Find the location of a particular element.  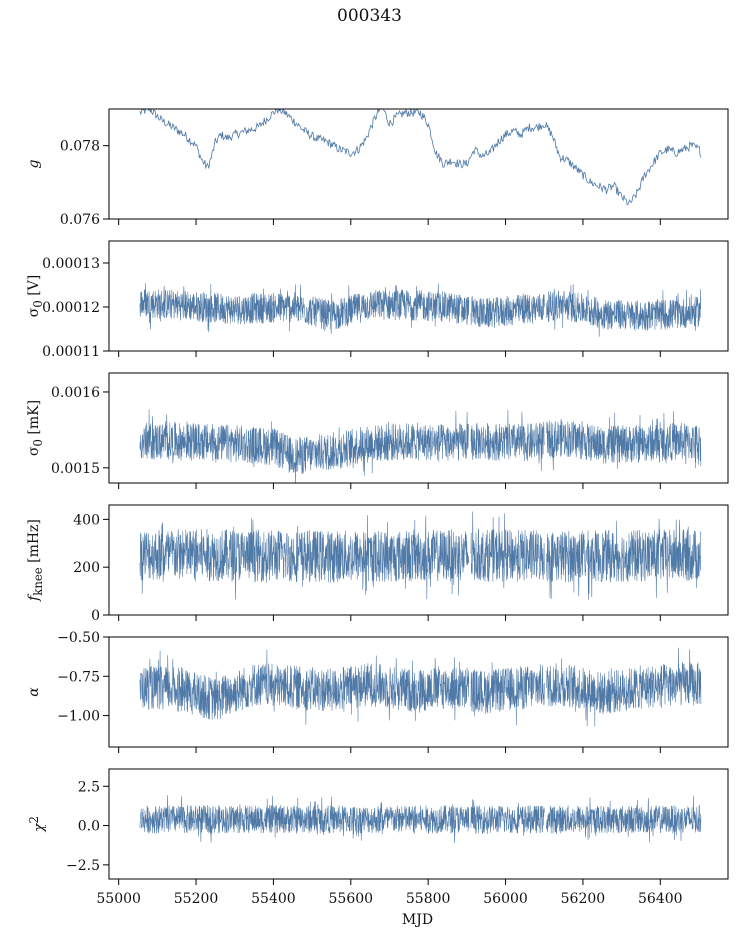

ylabel-text: fknee [mHz] is located at coordinates (35, 560).